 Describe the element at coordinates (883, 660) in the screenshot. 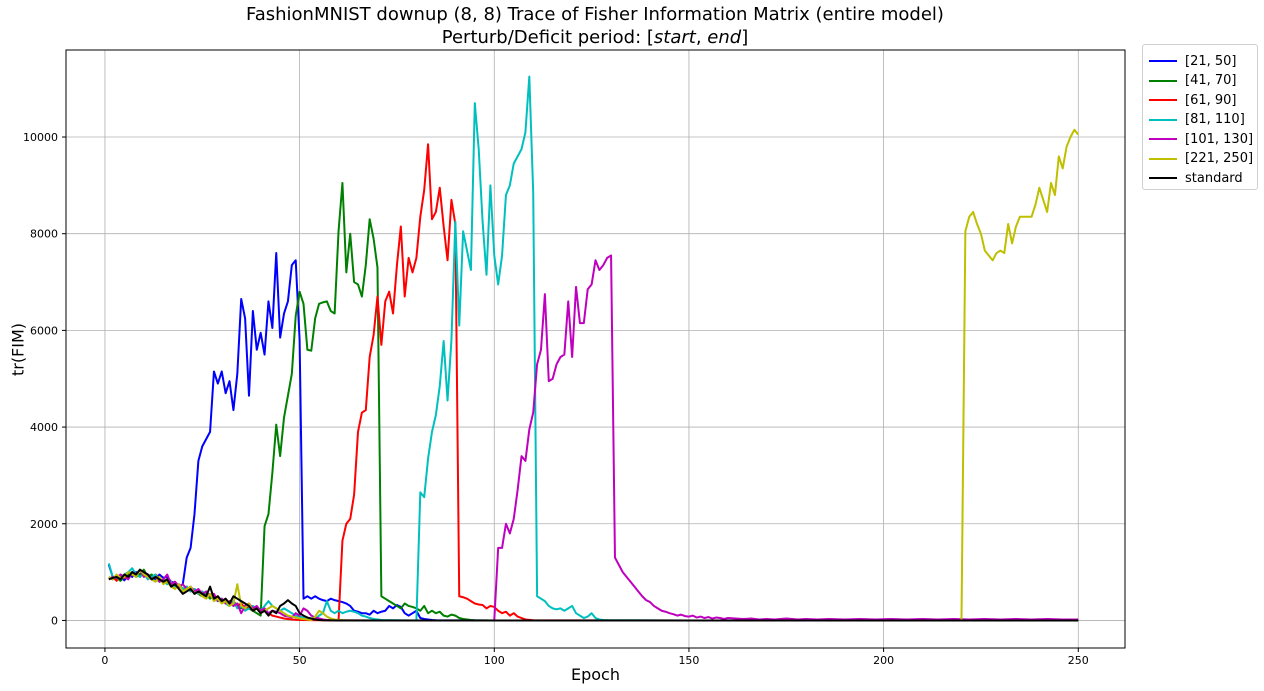

I see `x-tick-label: 200` at that location.